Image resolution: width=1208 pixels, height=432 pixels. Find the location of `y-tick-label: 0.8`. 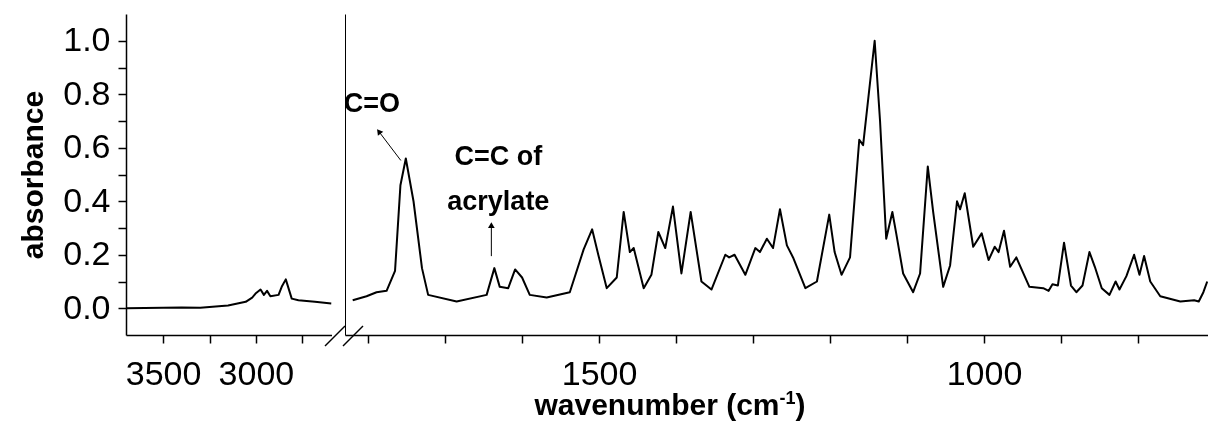

y-tick-label: 0.8 is located at coordinates (87, 92).